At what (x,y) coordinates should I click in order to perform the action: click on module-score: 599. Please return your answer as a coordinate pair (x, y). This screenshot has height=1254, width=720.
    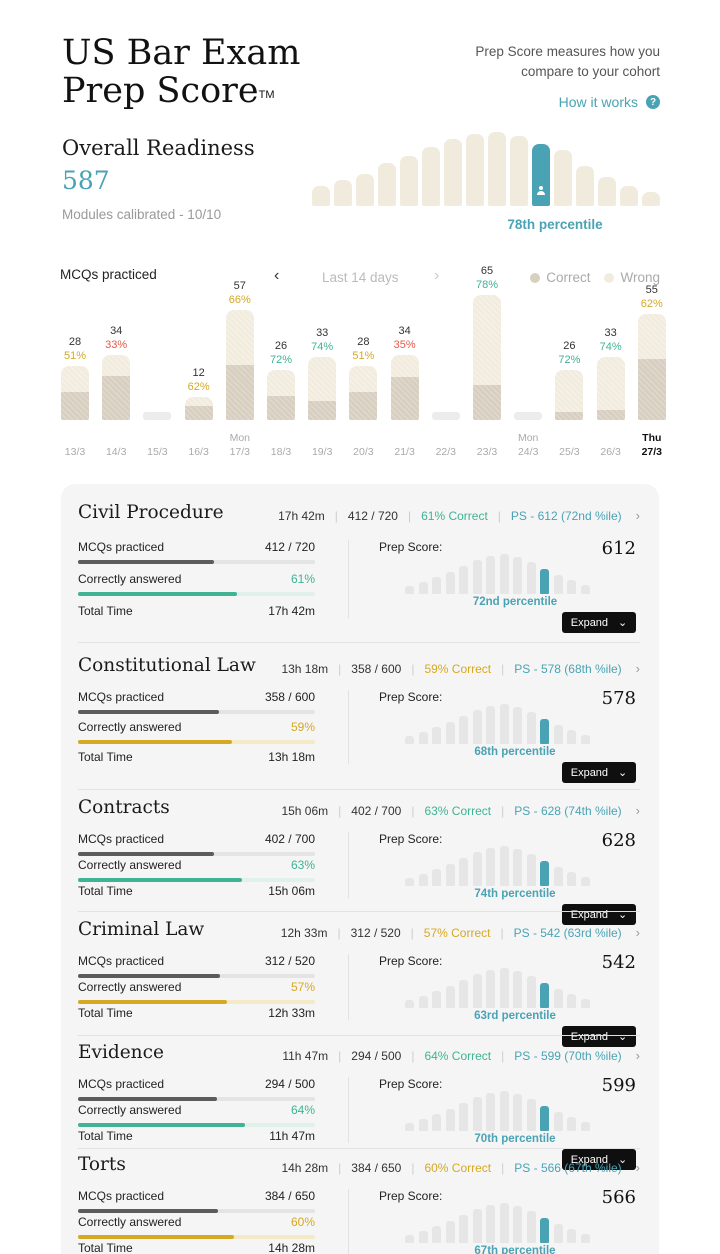
    Looking at the image, I should click on (618, 1085).